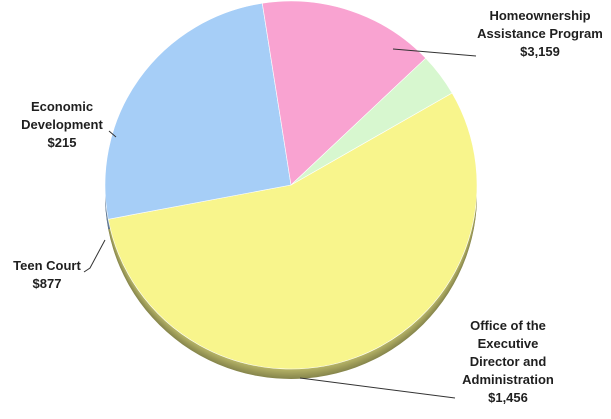  What do you see at coordinates (540, 33) in the screenshot?
I see `slice-label-homeownership-assistance-program: Assistance Program` at bounding box center [540, 33].